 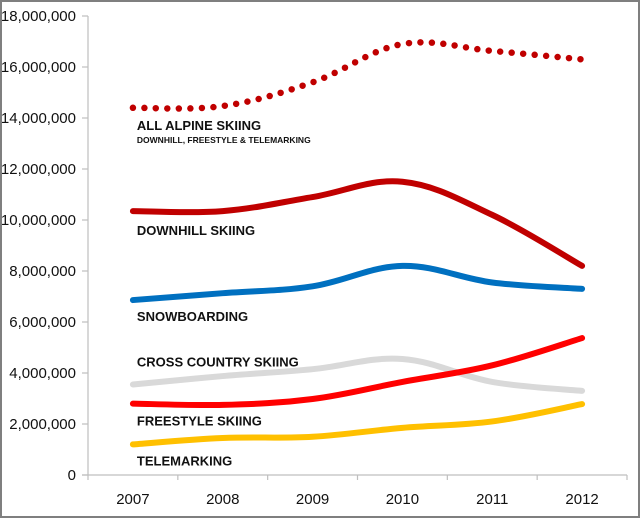 I want to click on x-ticks: 2007 2008 2009 2010 2011 2012, so click(x=357, y=491).